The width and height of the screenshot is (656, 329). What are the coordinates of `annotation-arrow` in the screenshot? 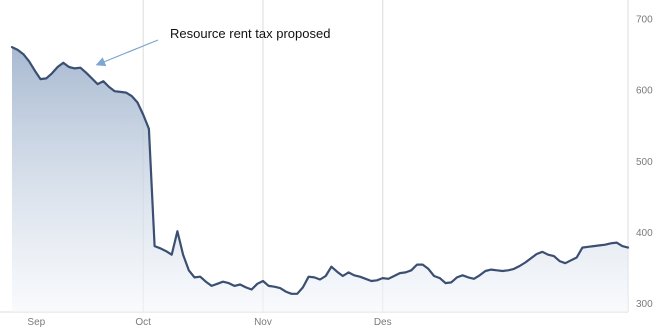 It's located at (127, 53).